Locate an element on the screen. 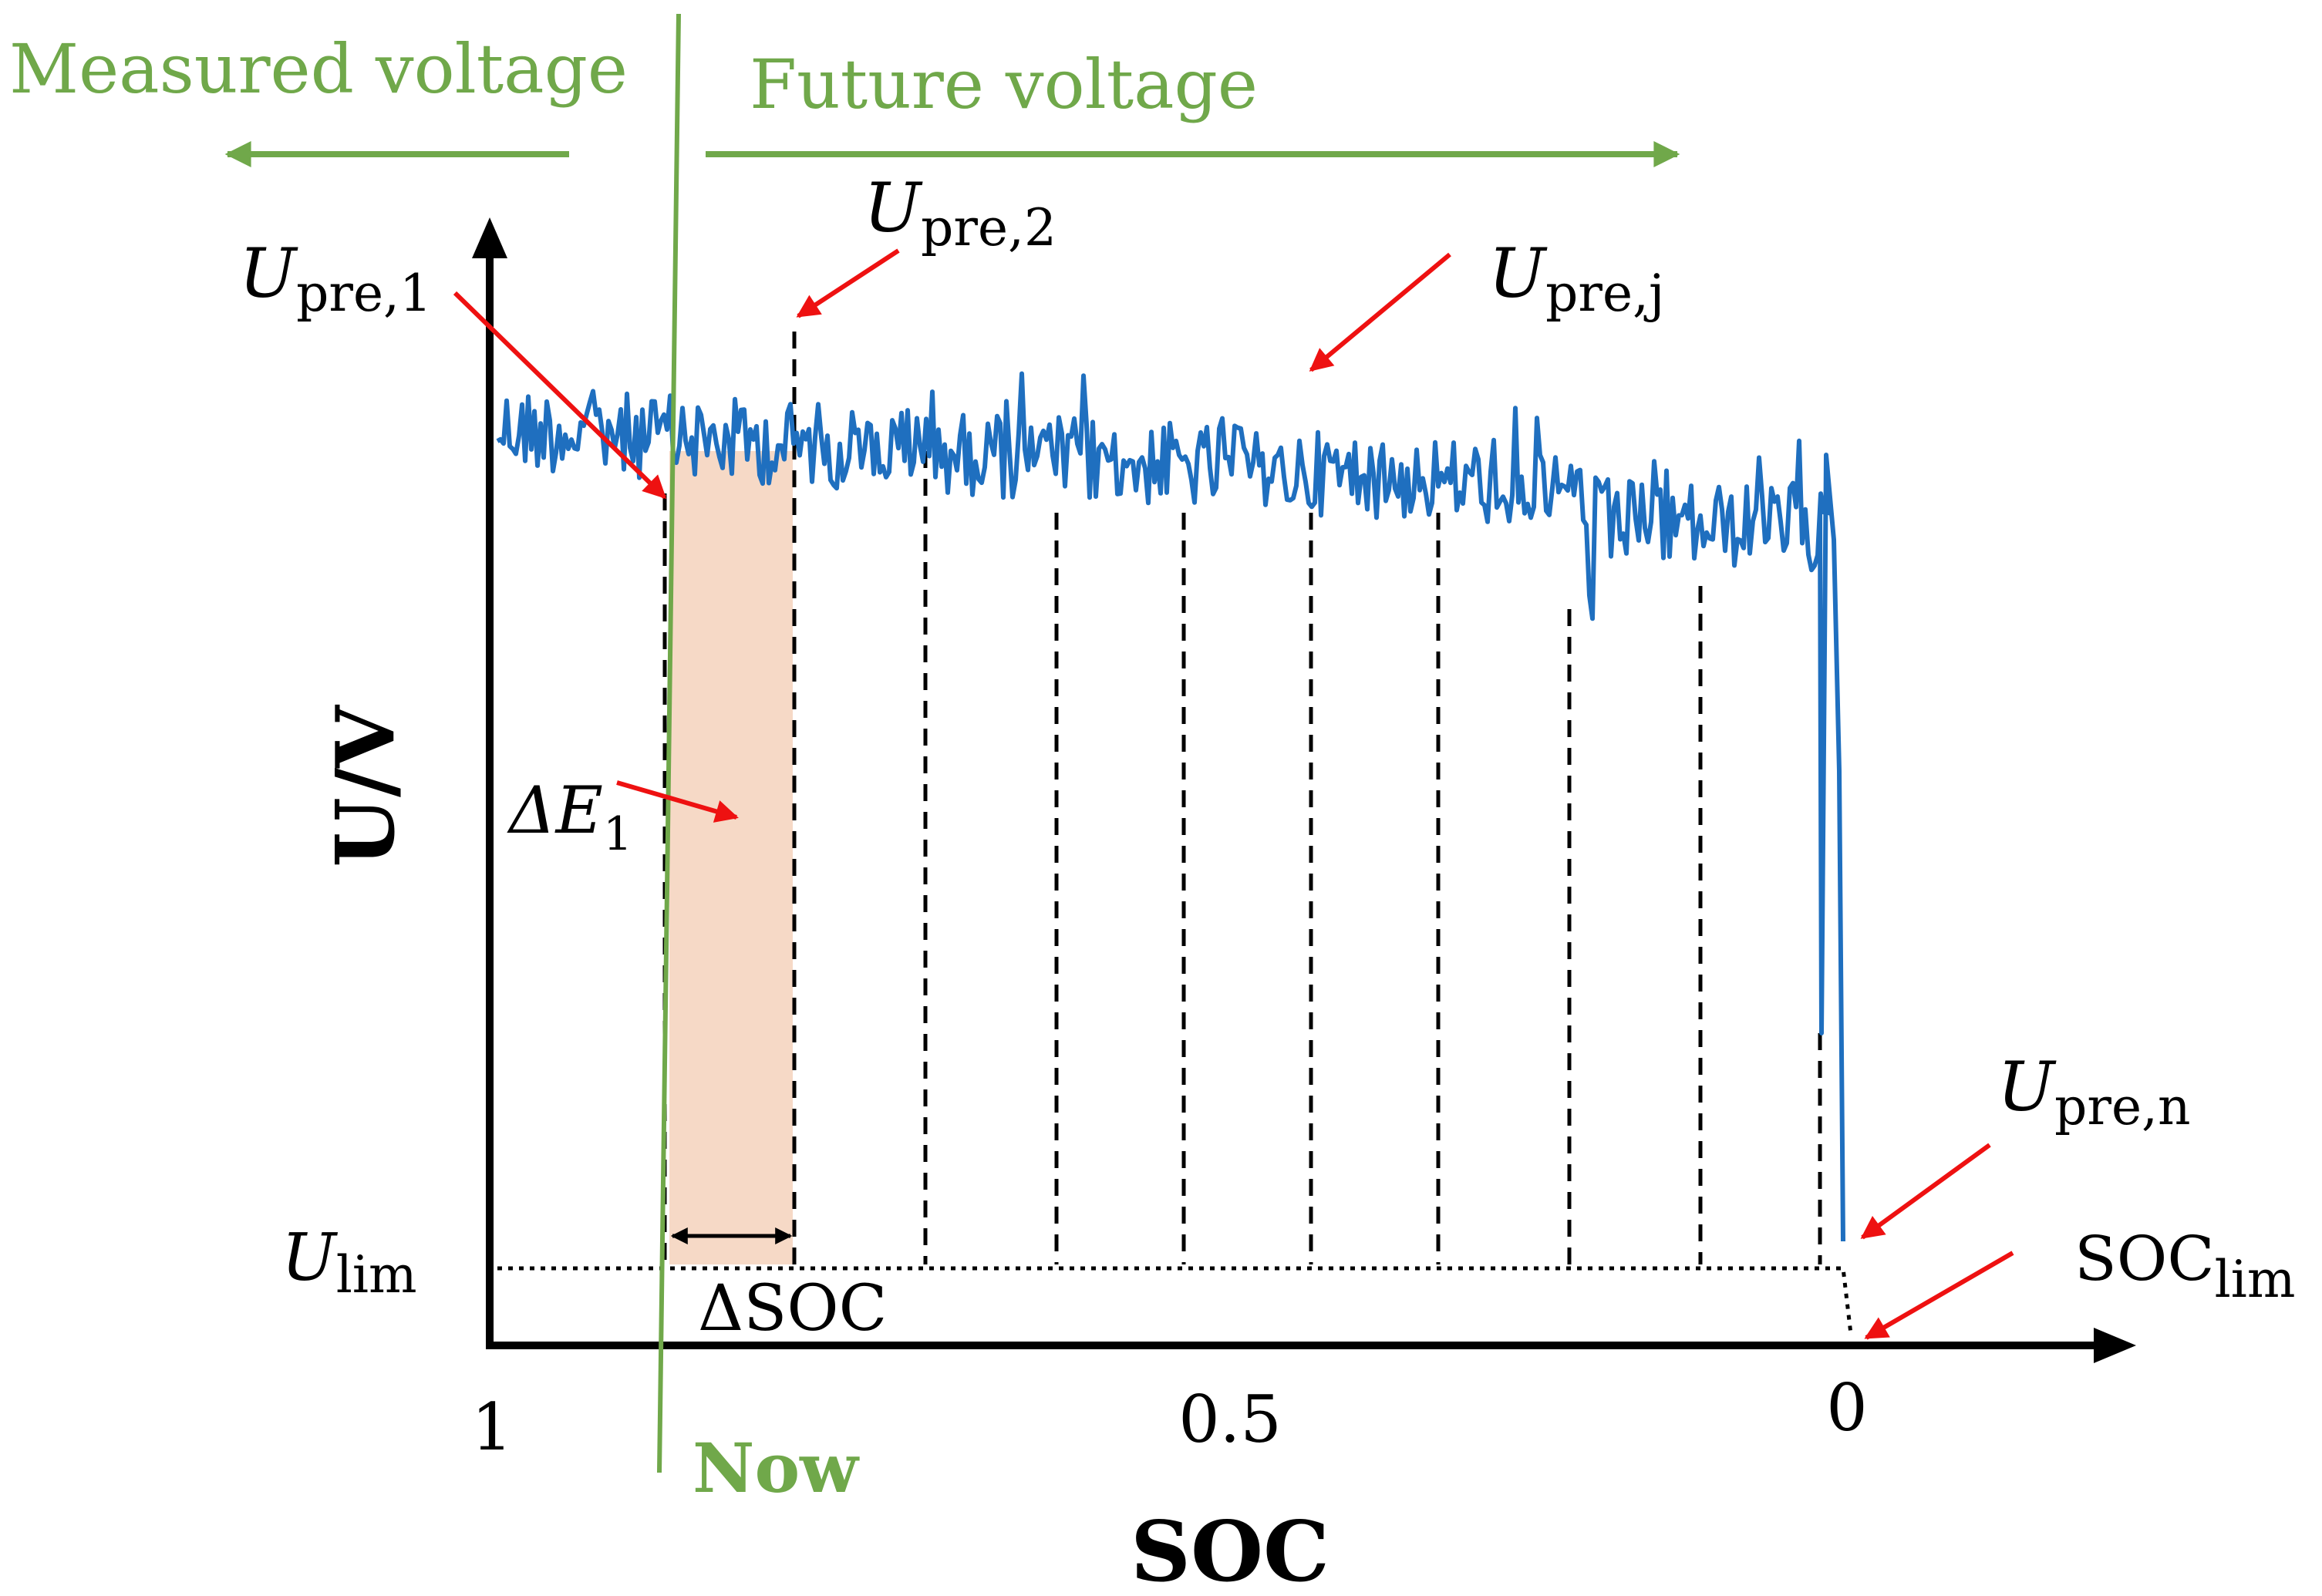 Image resolution: width=2322 pixels, height=1596 pixels. delta-e-label: ΔE1 is located at coordinates (569, 817).